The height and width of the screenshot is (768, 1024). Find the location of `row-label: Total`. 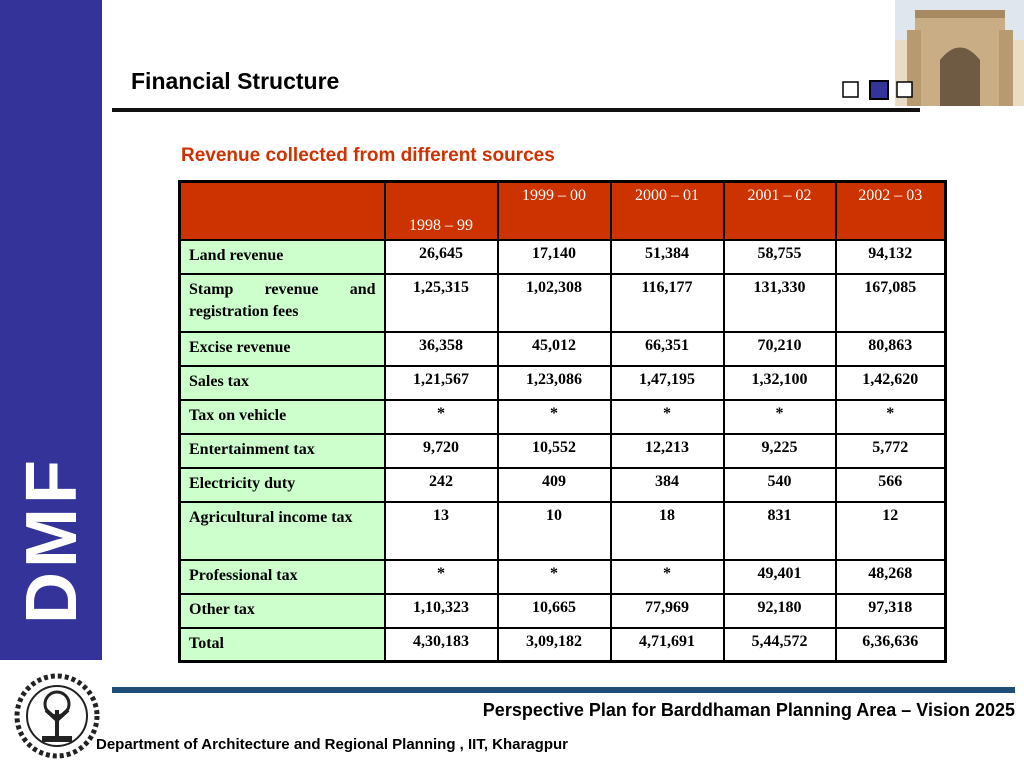

row-label: Total is located at coordinates (282, 644).